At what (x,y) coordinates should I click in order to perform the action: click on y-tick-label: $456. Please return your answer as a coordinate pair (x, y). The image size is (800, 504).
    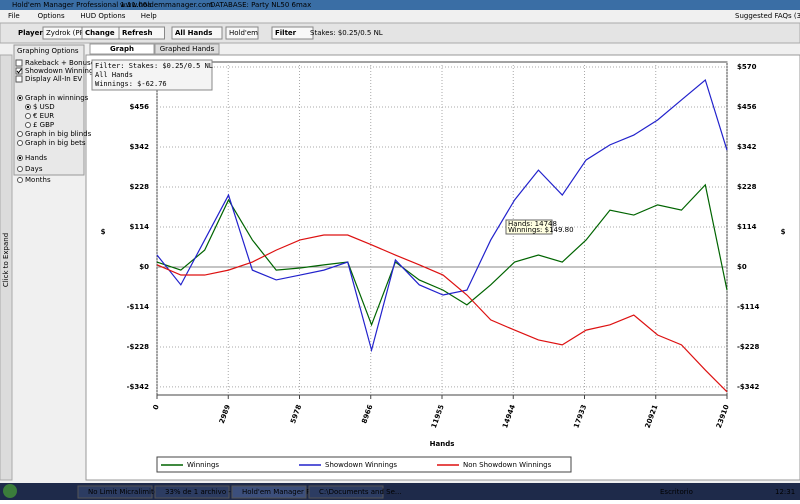
    Looking at the image, I should click on (140, 107).